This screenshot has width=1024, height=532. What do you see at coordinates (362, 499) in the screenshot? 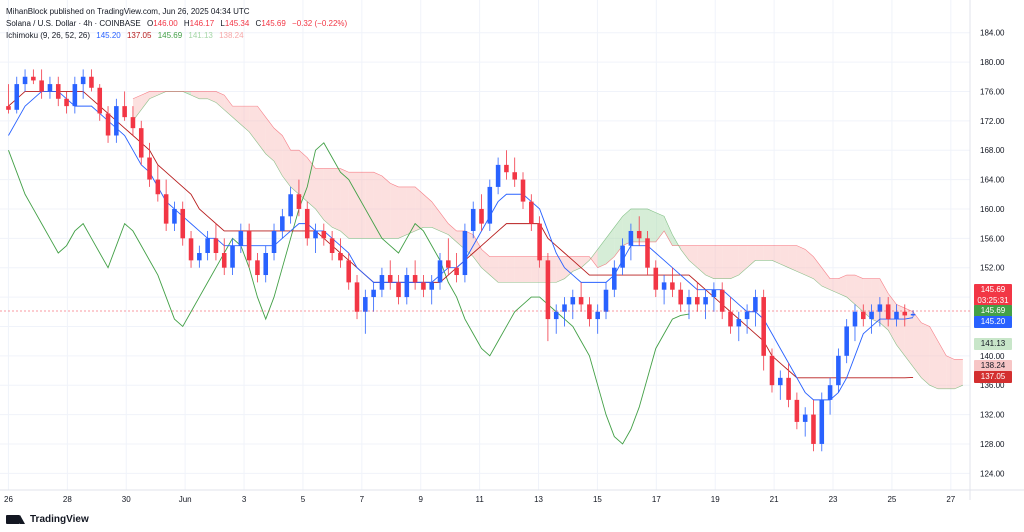
I see `time-tick-label: 7` at bounding box center [362, 499].